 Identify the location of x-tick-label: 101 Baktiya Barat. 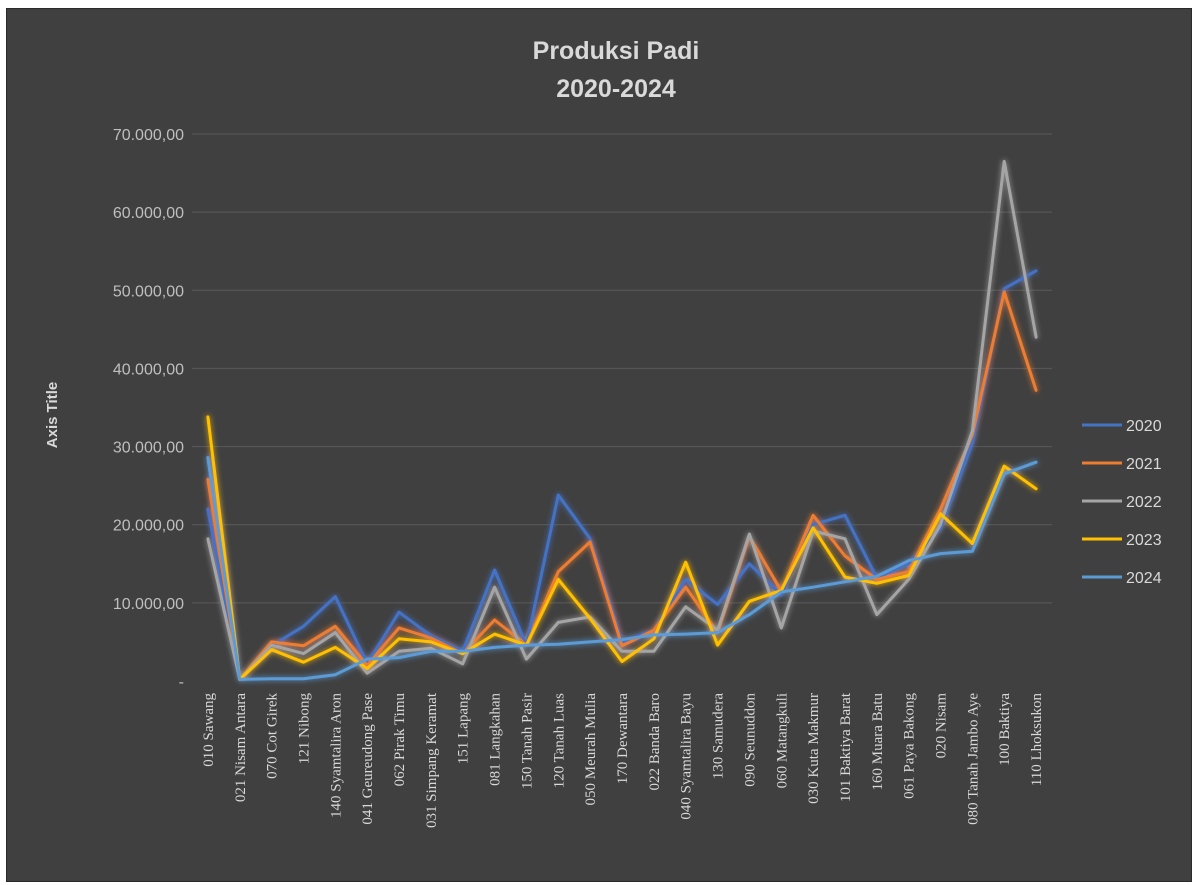
(846, 747).